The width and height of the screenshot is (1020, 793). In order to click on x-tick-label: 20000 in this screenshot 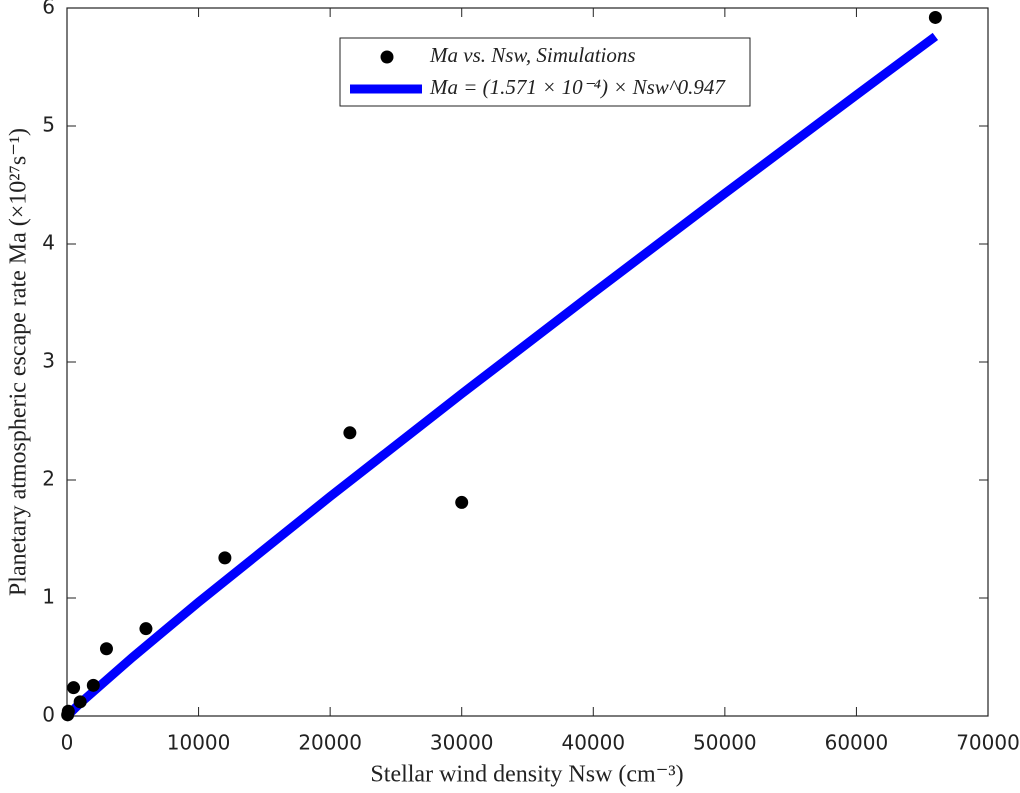, I will do `click(330, 743)`.